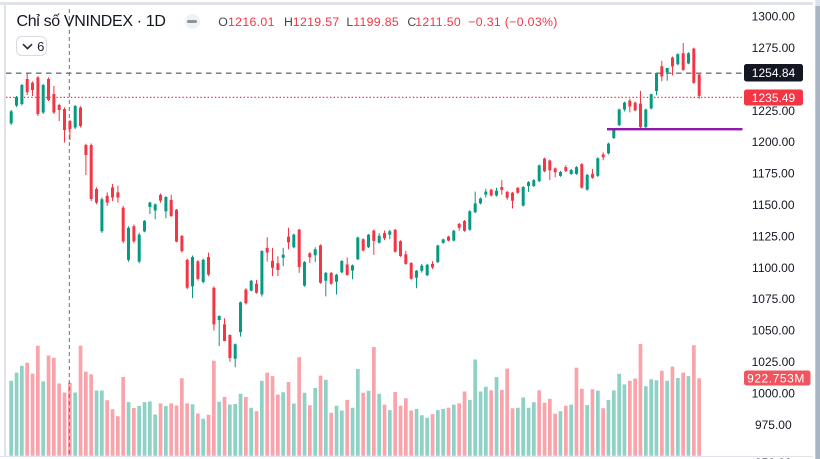  I want to click on svg-text: 1100.00, so click(773, 268).